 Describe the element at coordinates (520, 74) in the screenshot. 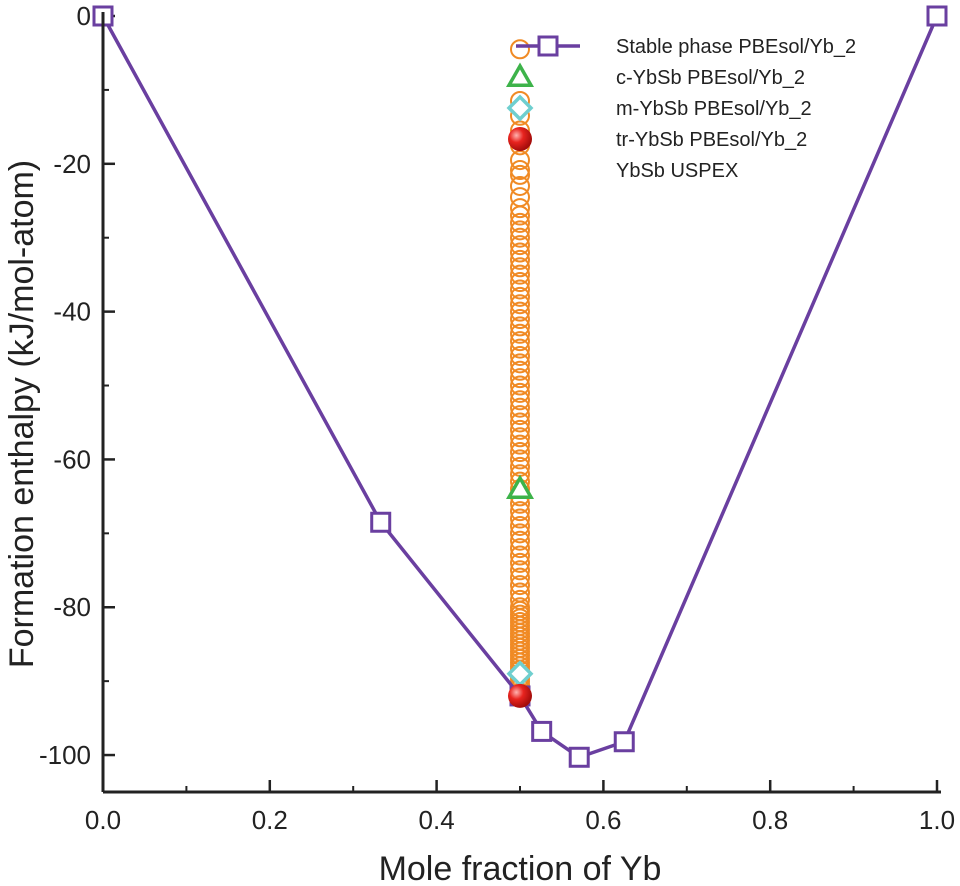

I see `legend-marker-cubic` at that location.